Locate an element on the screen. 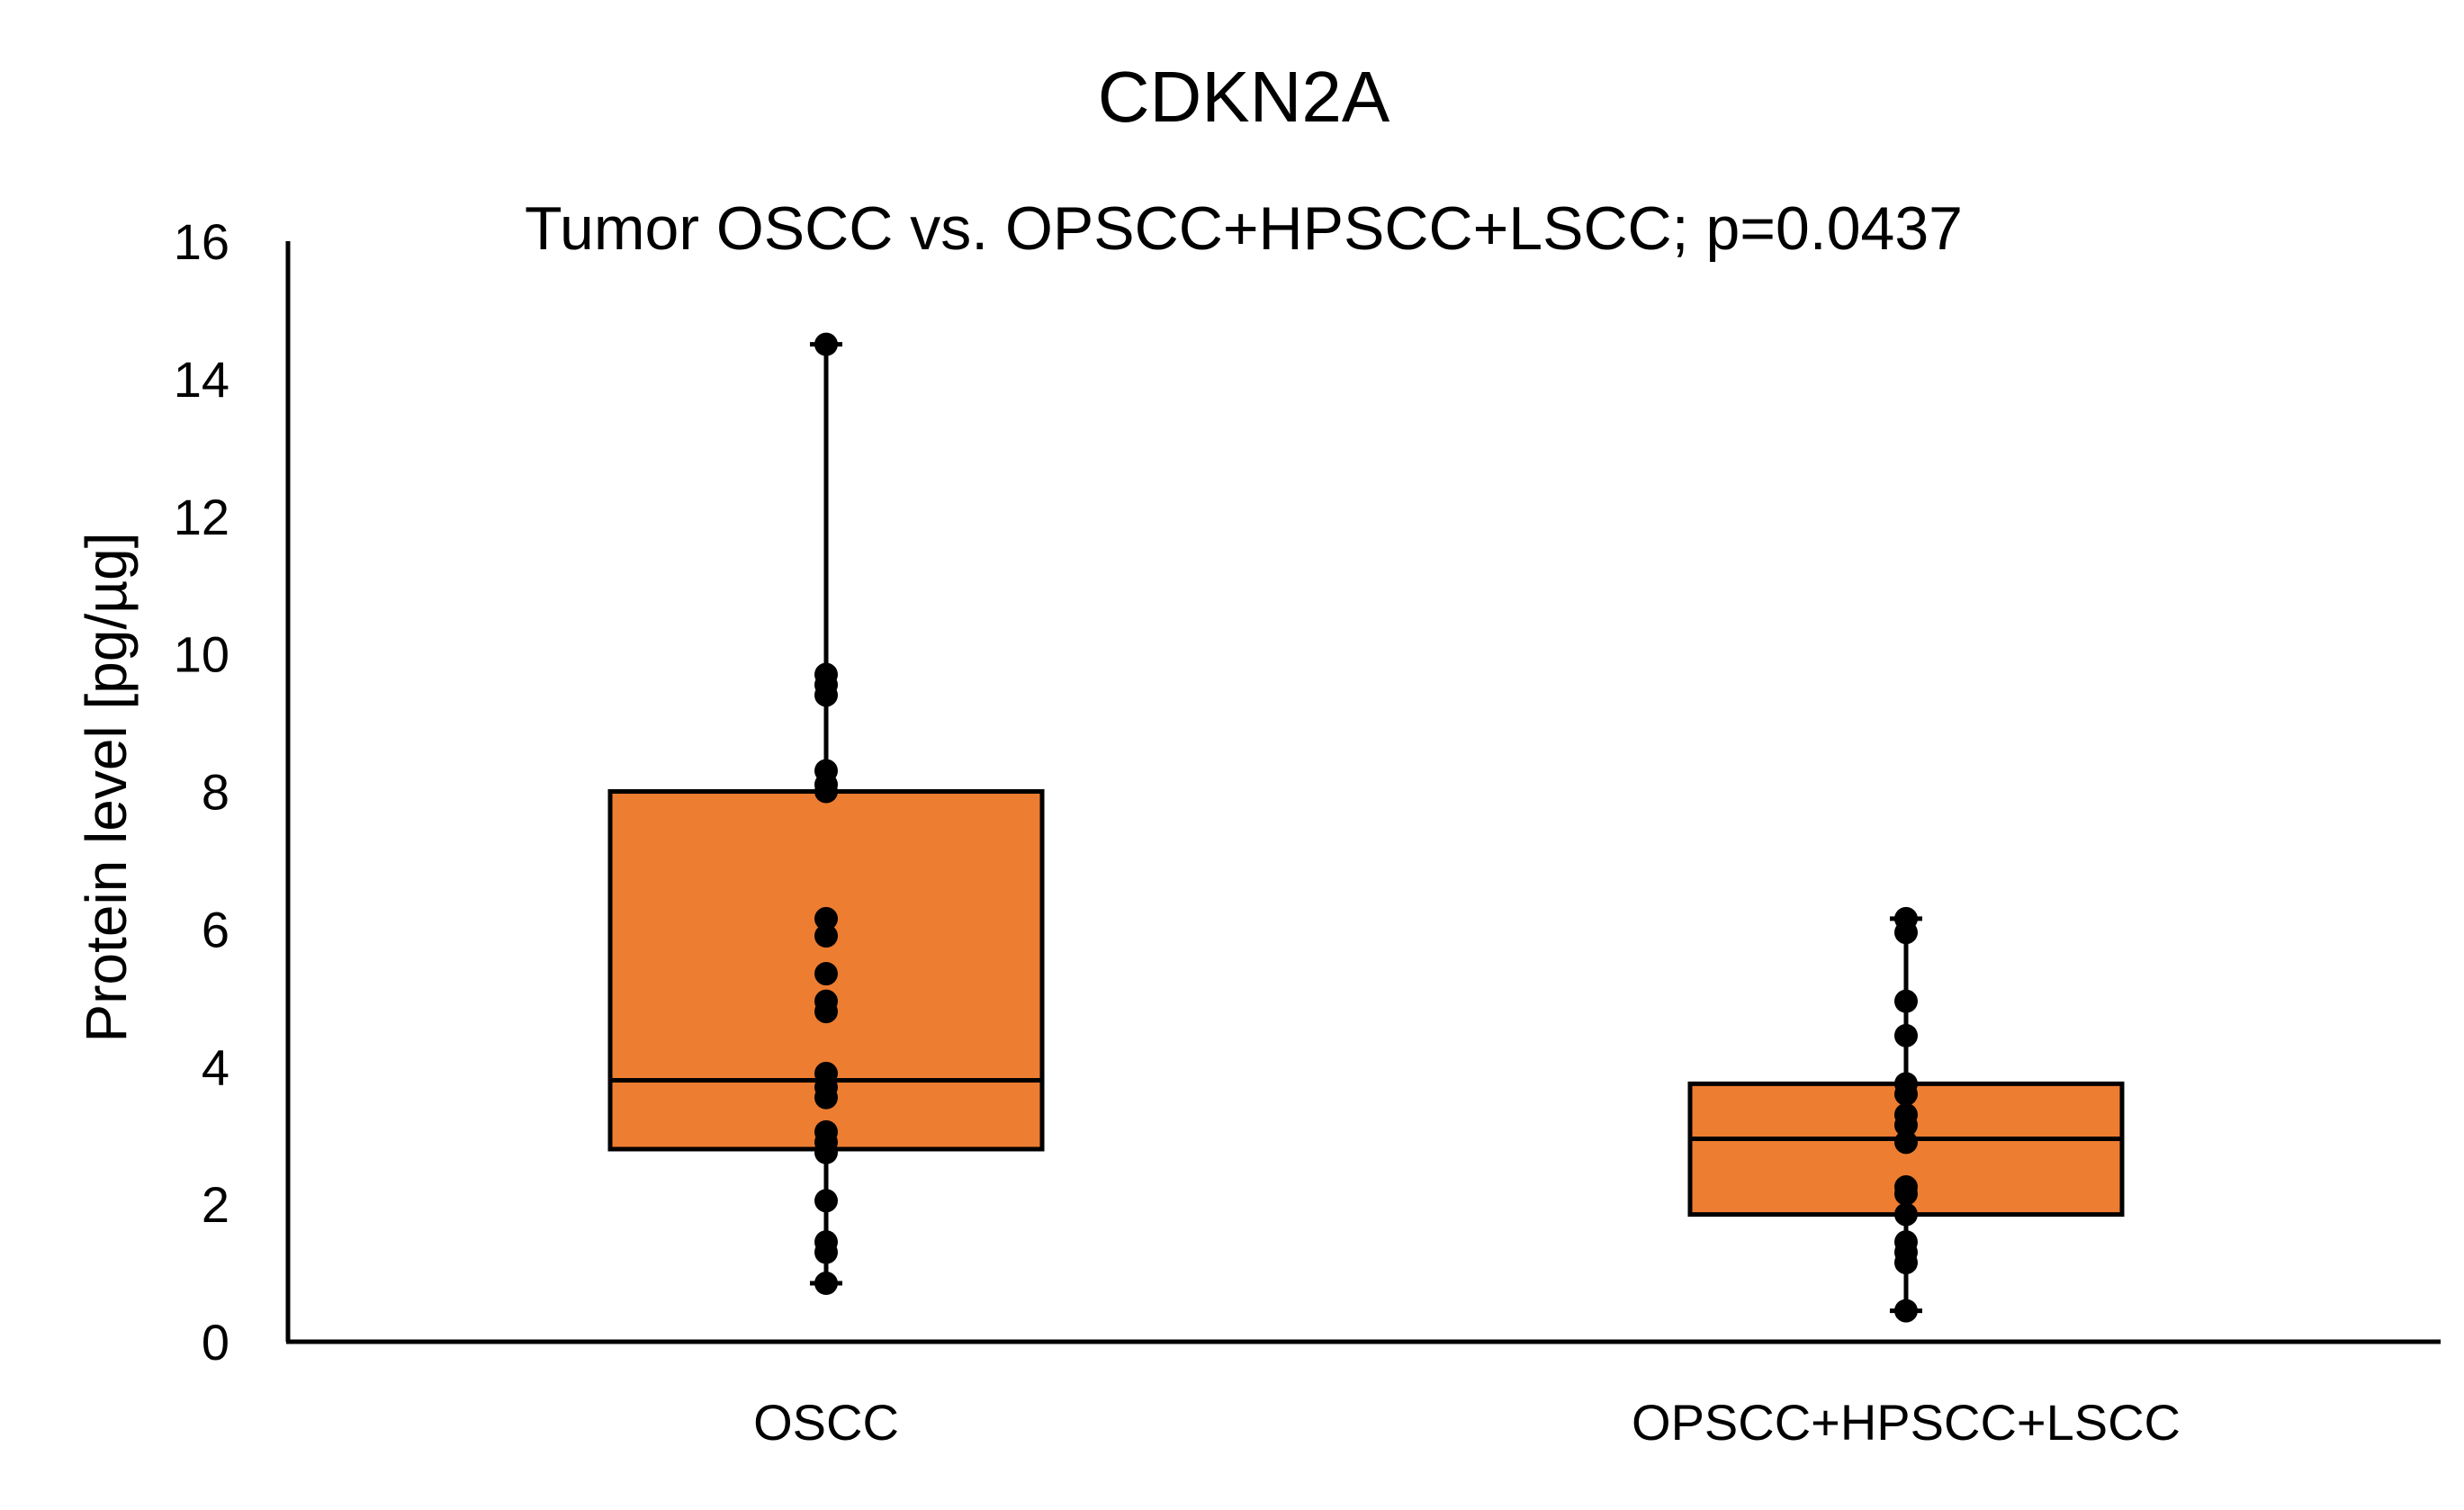  y-tick-label: 12 is located at coordinates (202, 517).